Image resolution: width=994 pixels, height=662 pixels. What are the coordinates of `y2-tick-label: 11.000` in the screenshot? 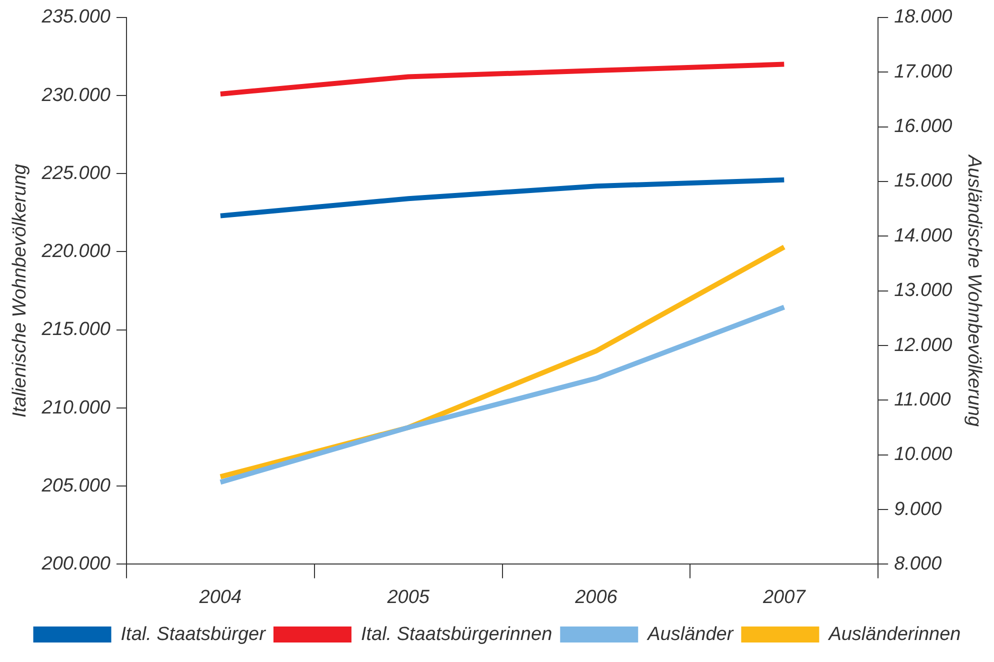 It's located at (923, 399).